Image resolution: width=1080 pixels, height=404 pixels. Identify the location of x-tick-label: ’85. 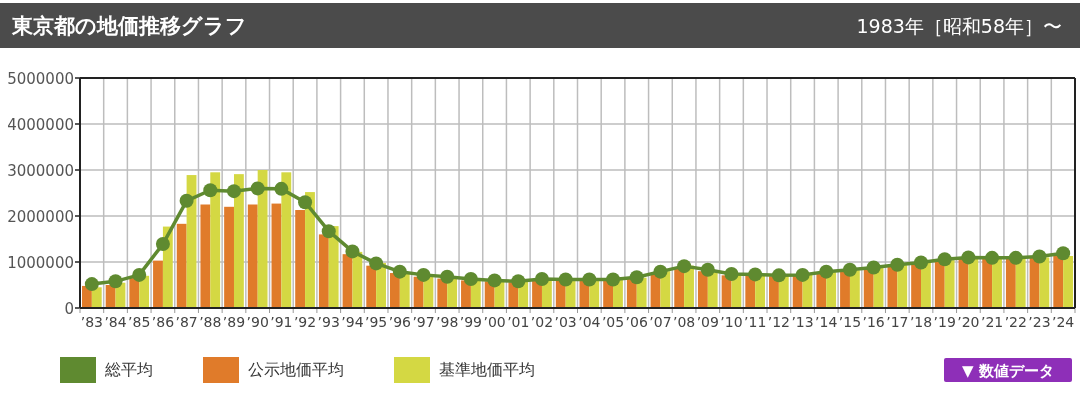
(139, 322).